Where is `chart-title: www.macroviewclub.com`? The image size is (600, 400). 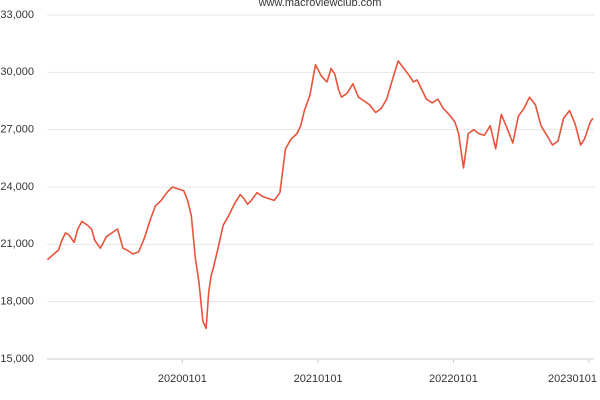
chart-title: www.macroviewclub.com is located at coordinates (320, 4).